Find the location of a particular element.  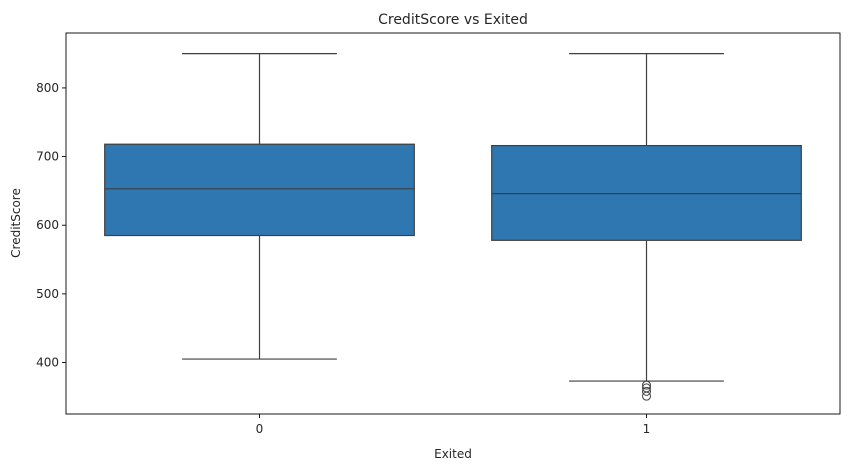

x-axis-label: Exited is located at coordinates (453, 454).